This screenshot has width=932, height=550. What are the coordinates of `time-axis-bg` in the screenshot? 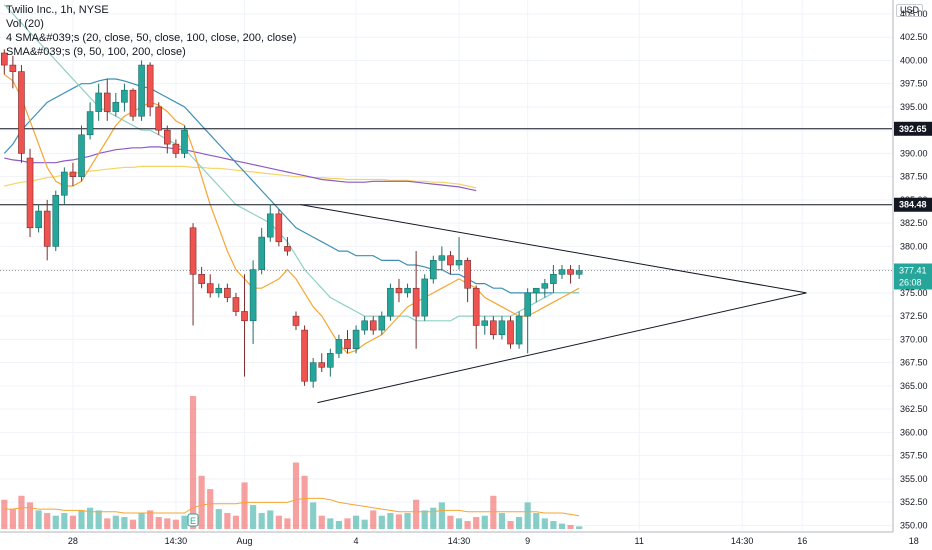 It's located at (466, 541).